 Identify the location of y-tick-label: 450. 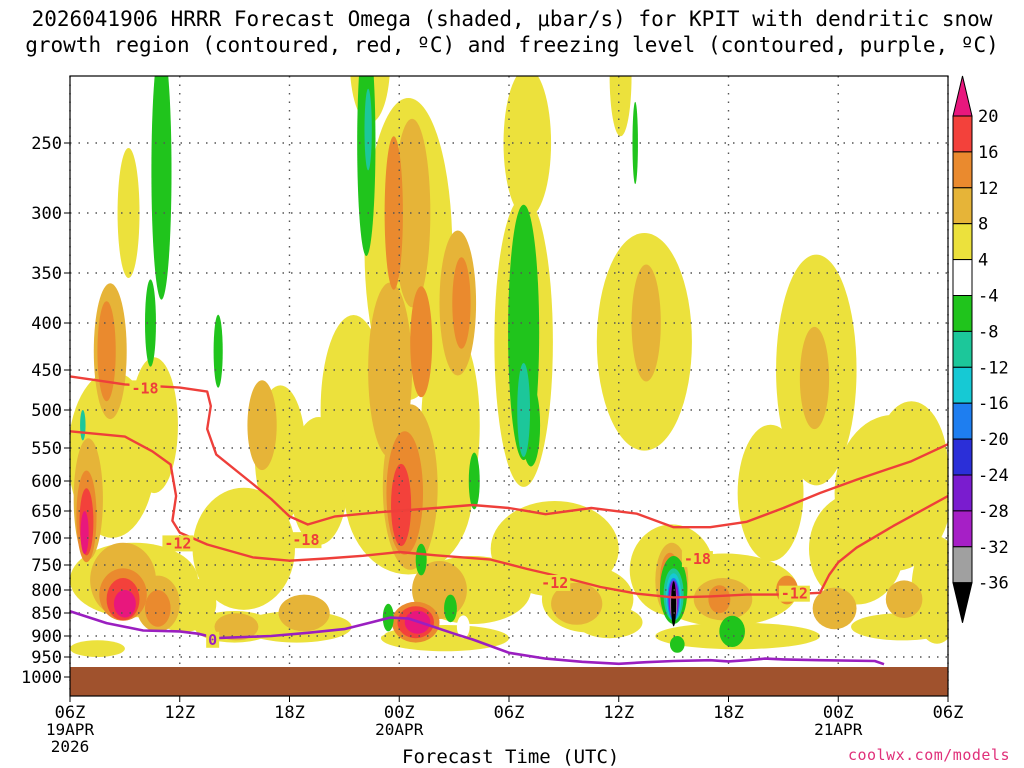
(46, 371).